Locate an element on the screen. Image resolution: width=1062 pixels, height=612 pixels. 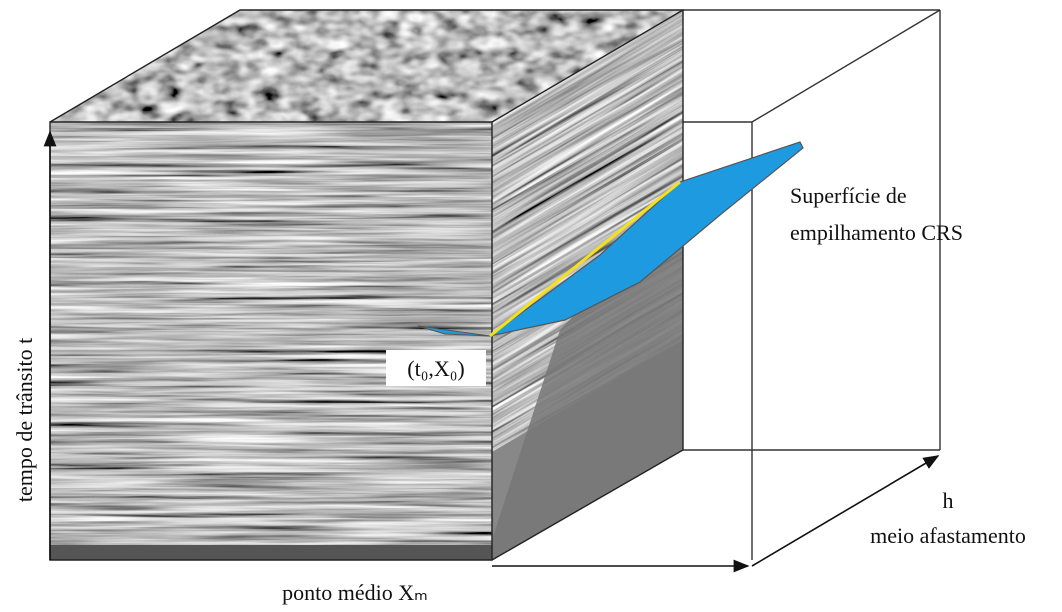
time-axis-label: tempo de trânsito t is located at coordinates (24, 420).